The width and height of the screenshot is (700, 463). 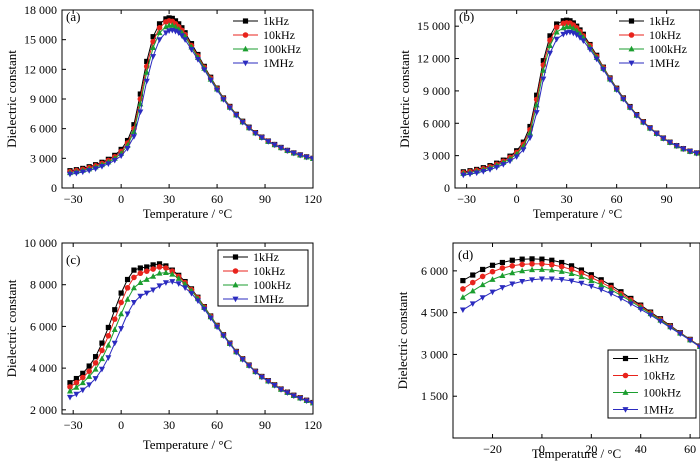 I want to click on x-tick-label: 120, so click(x=313, y=199).